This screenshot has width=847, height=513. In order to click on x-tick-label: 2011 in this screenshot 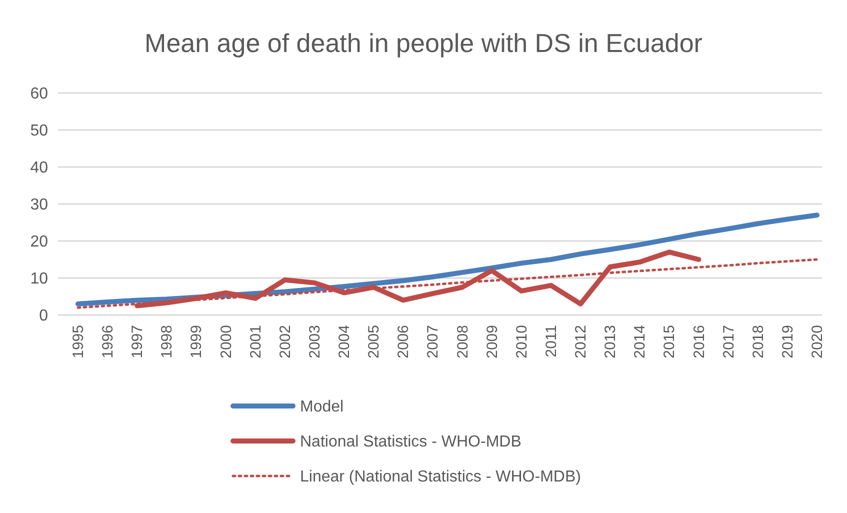, I will do `click(551, 341)`.